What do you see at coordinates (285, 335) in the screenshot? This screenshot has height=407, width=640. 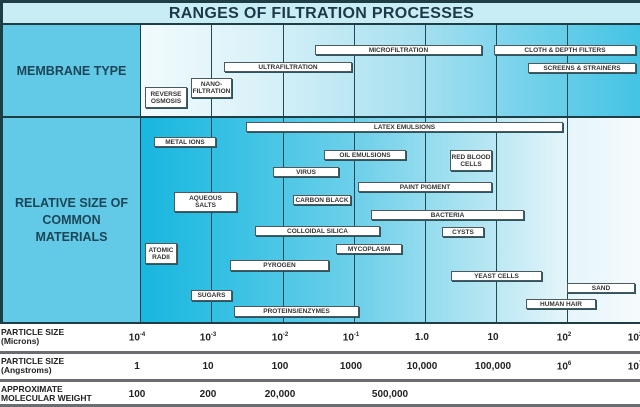 I see `scale-exponent: -2` at bounding box center [285, 335].